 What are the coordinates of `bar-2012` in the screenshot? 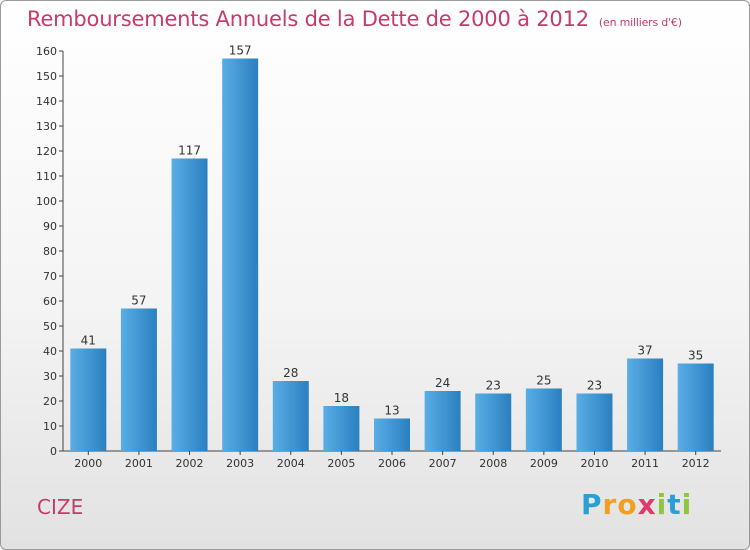 It's located at (695, 407).